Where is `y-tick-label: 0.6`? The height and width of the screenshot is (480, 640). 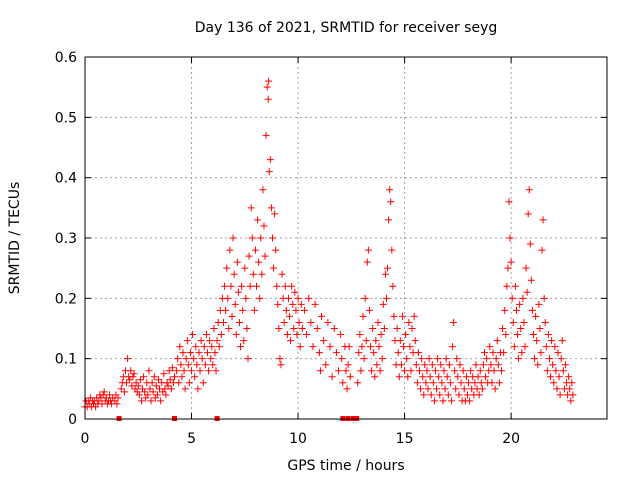
y-tick-label: 0.6 is located at coordinates (66, 58).